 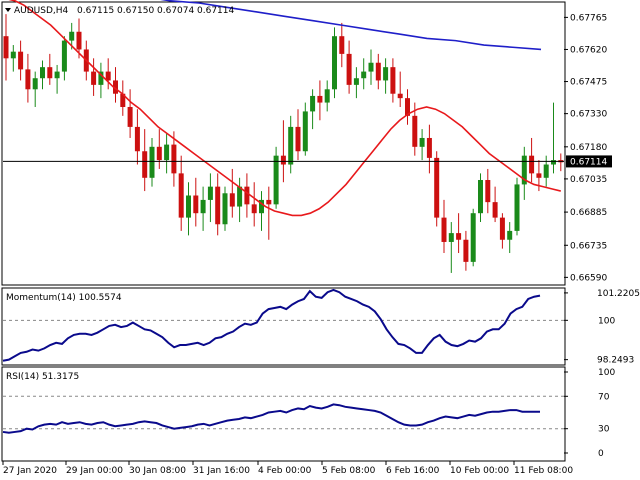 I want to click on price-tick-label: 0.67475, so click(x=588, y=83).